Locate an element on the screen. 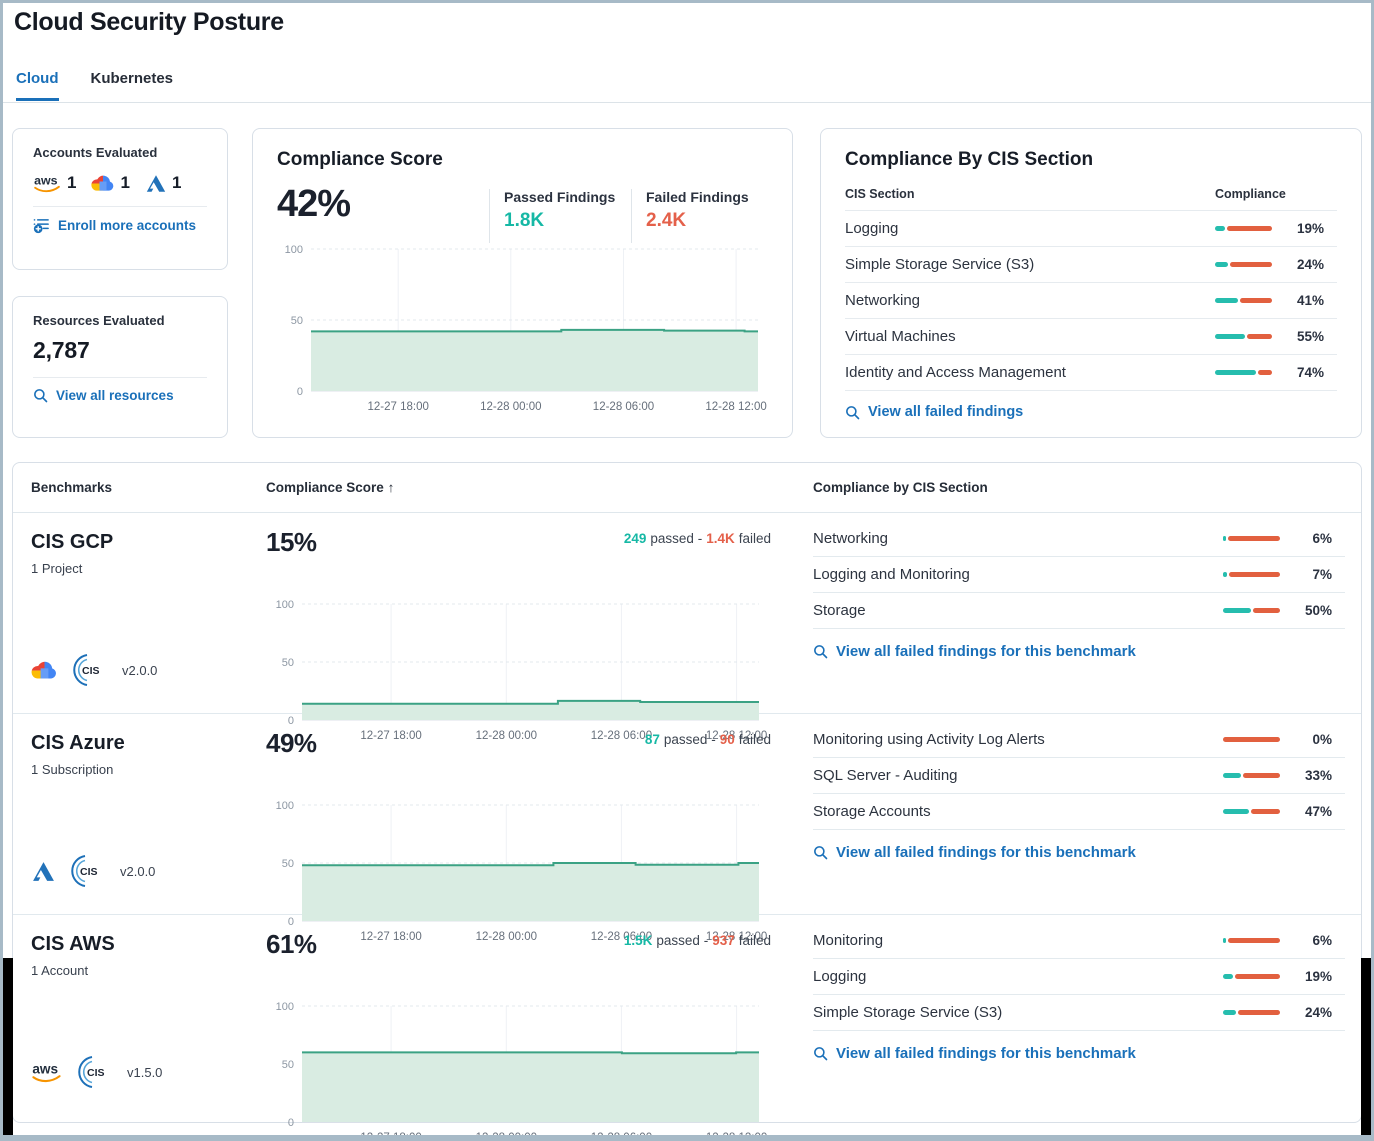 The image size is (1374, 1141). cis-row-iam: Identity and Access Management 74% is located at coordinates (1091, 372).